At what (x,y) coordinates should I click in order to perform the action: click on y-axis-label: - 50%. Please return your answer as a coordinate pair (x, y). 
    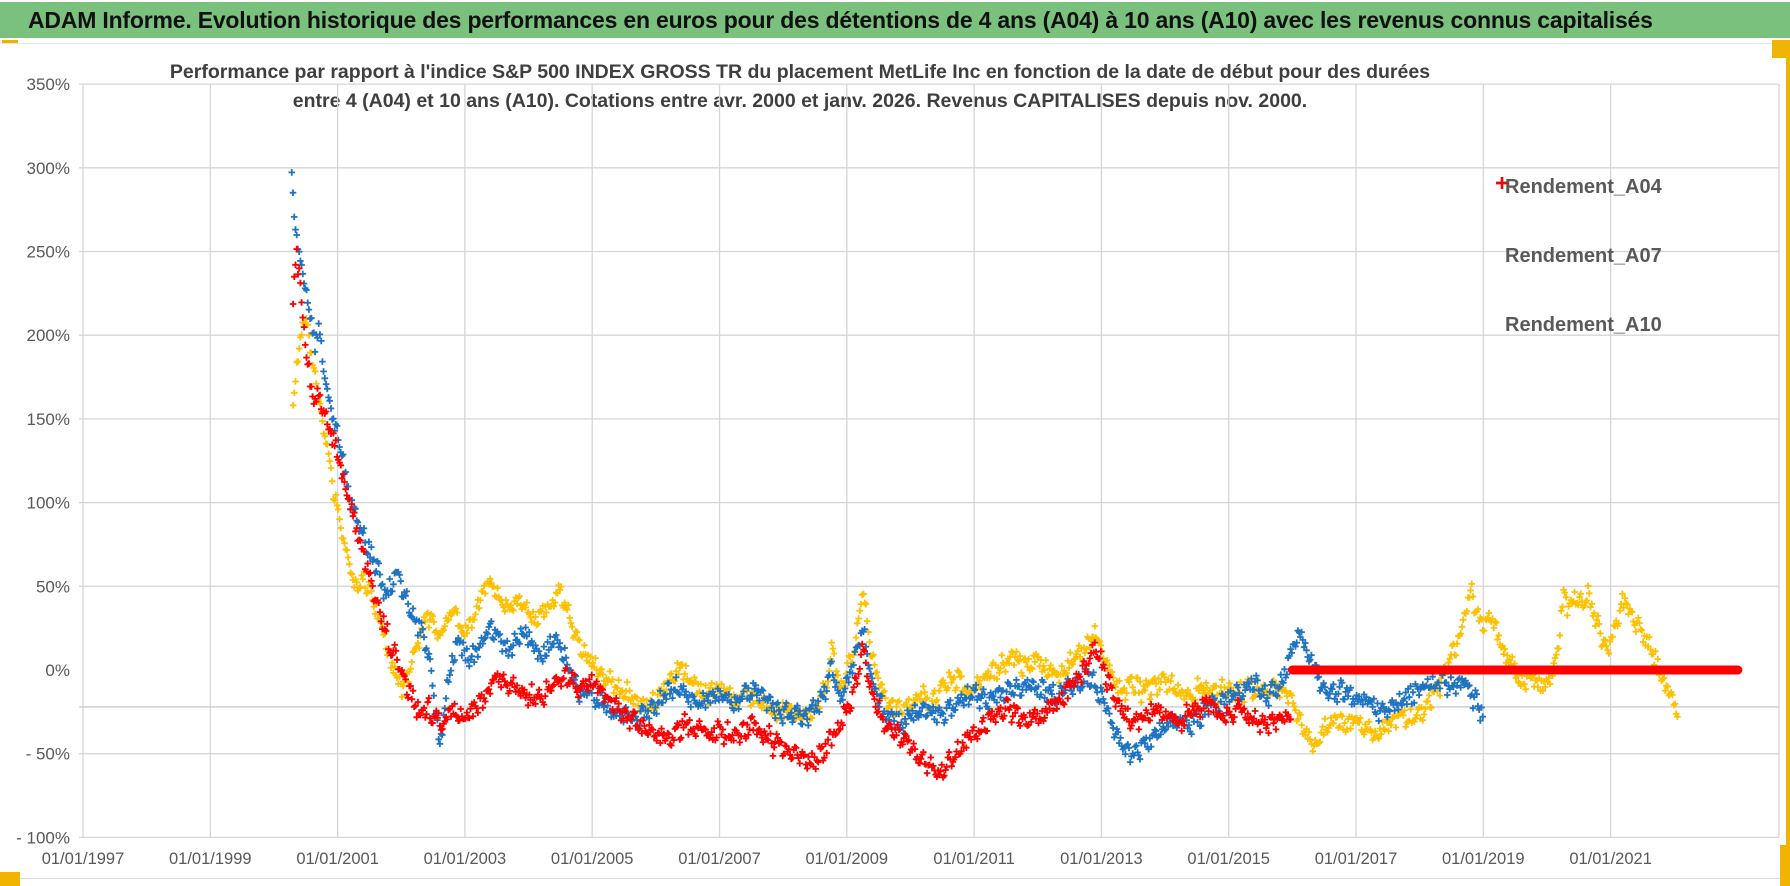
    Looking at the image, I should click on (48, 754).